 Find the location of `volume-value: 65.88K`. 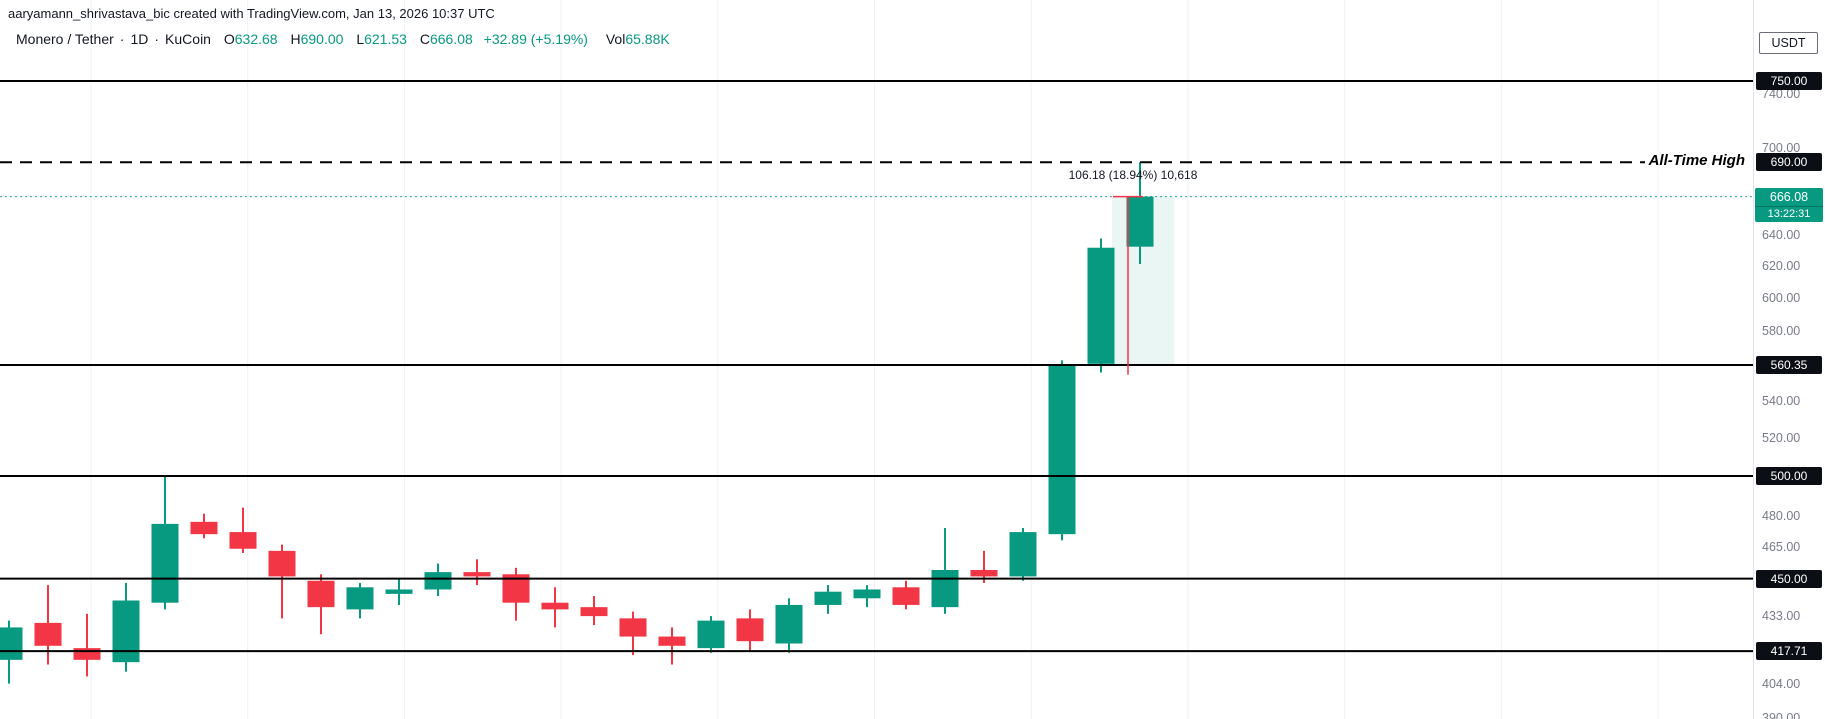

volume-value: 65.88K is located at coordinates (647, 39).